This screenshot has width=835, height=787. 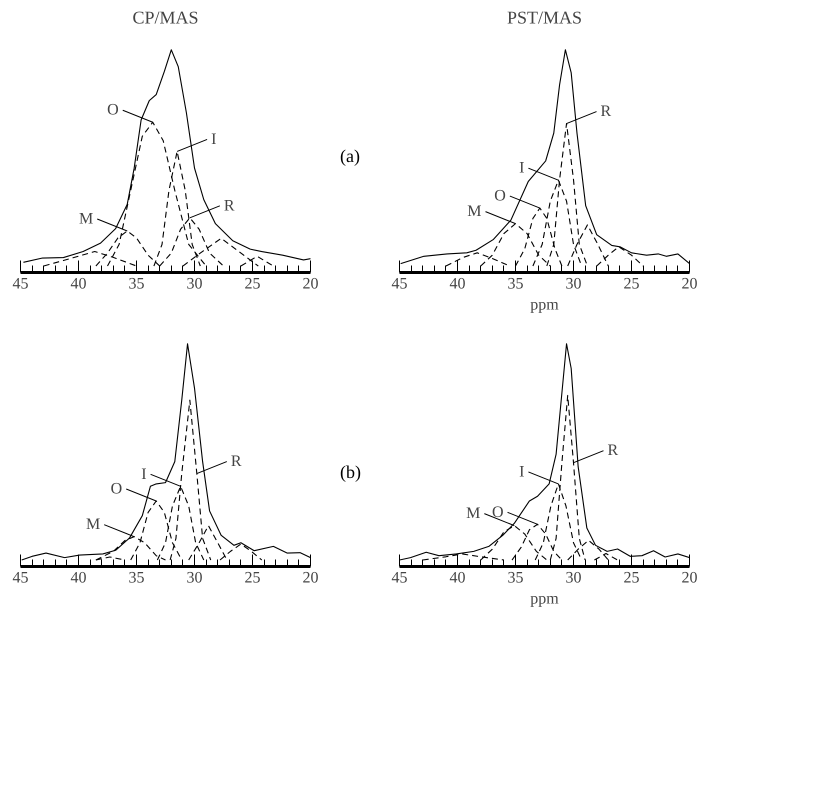 I want to click on chart-title: CP/MAS, so click(x=165, y=18).